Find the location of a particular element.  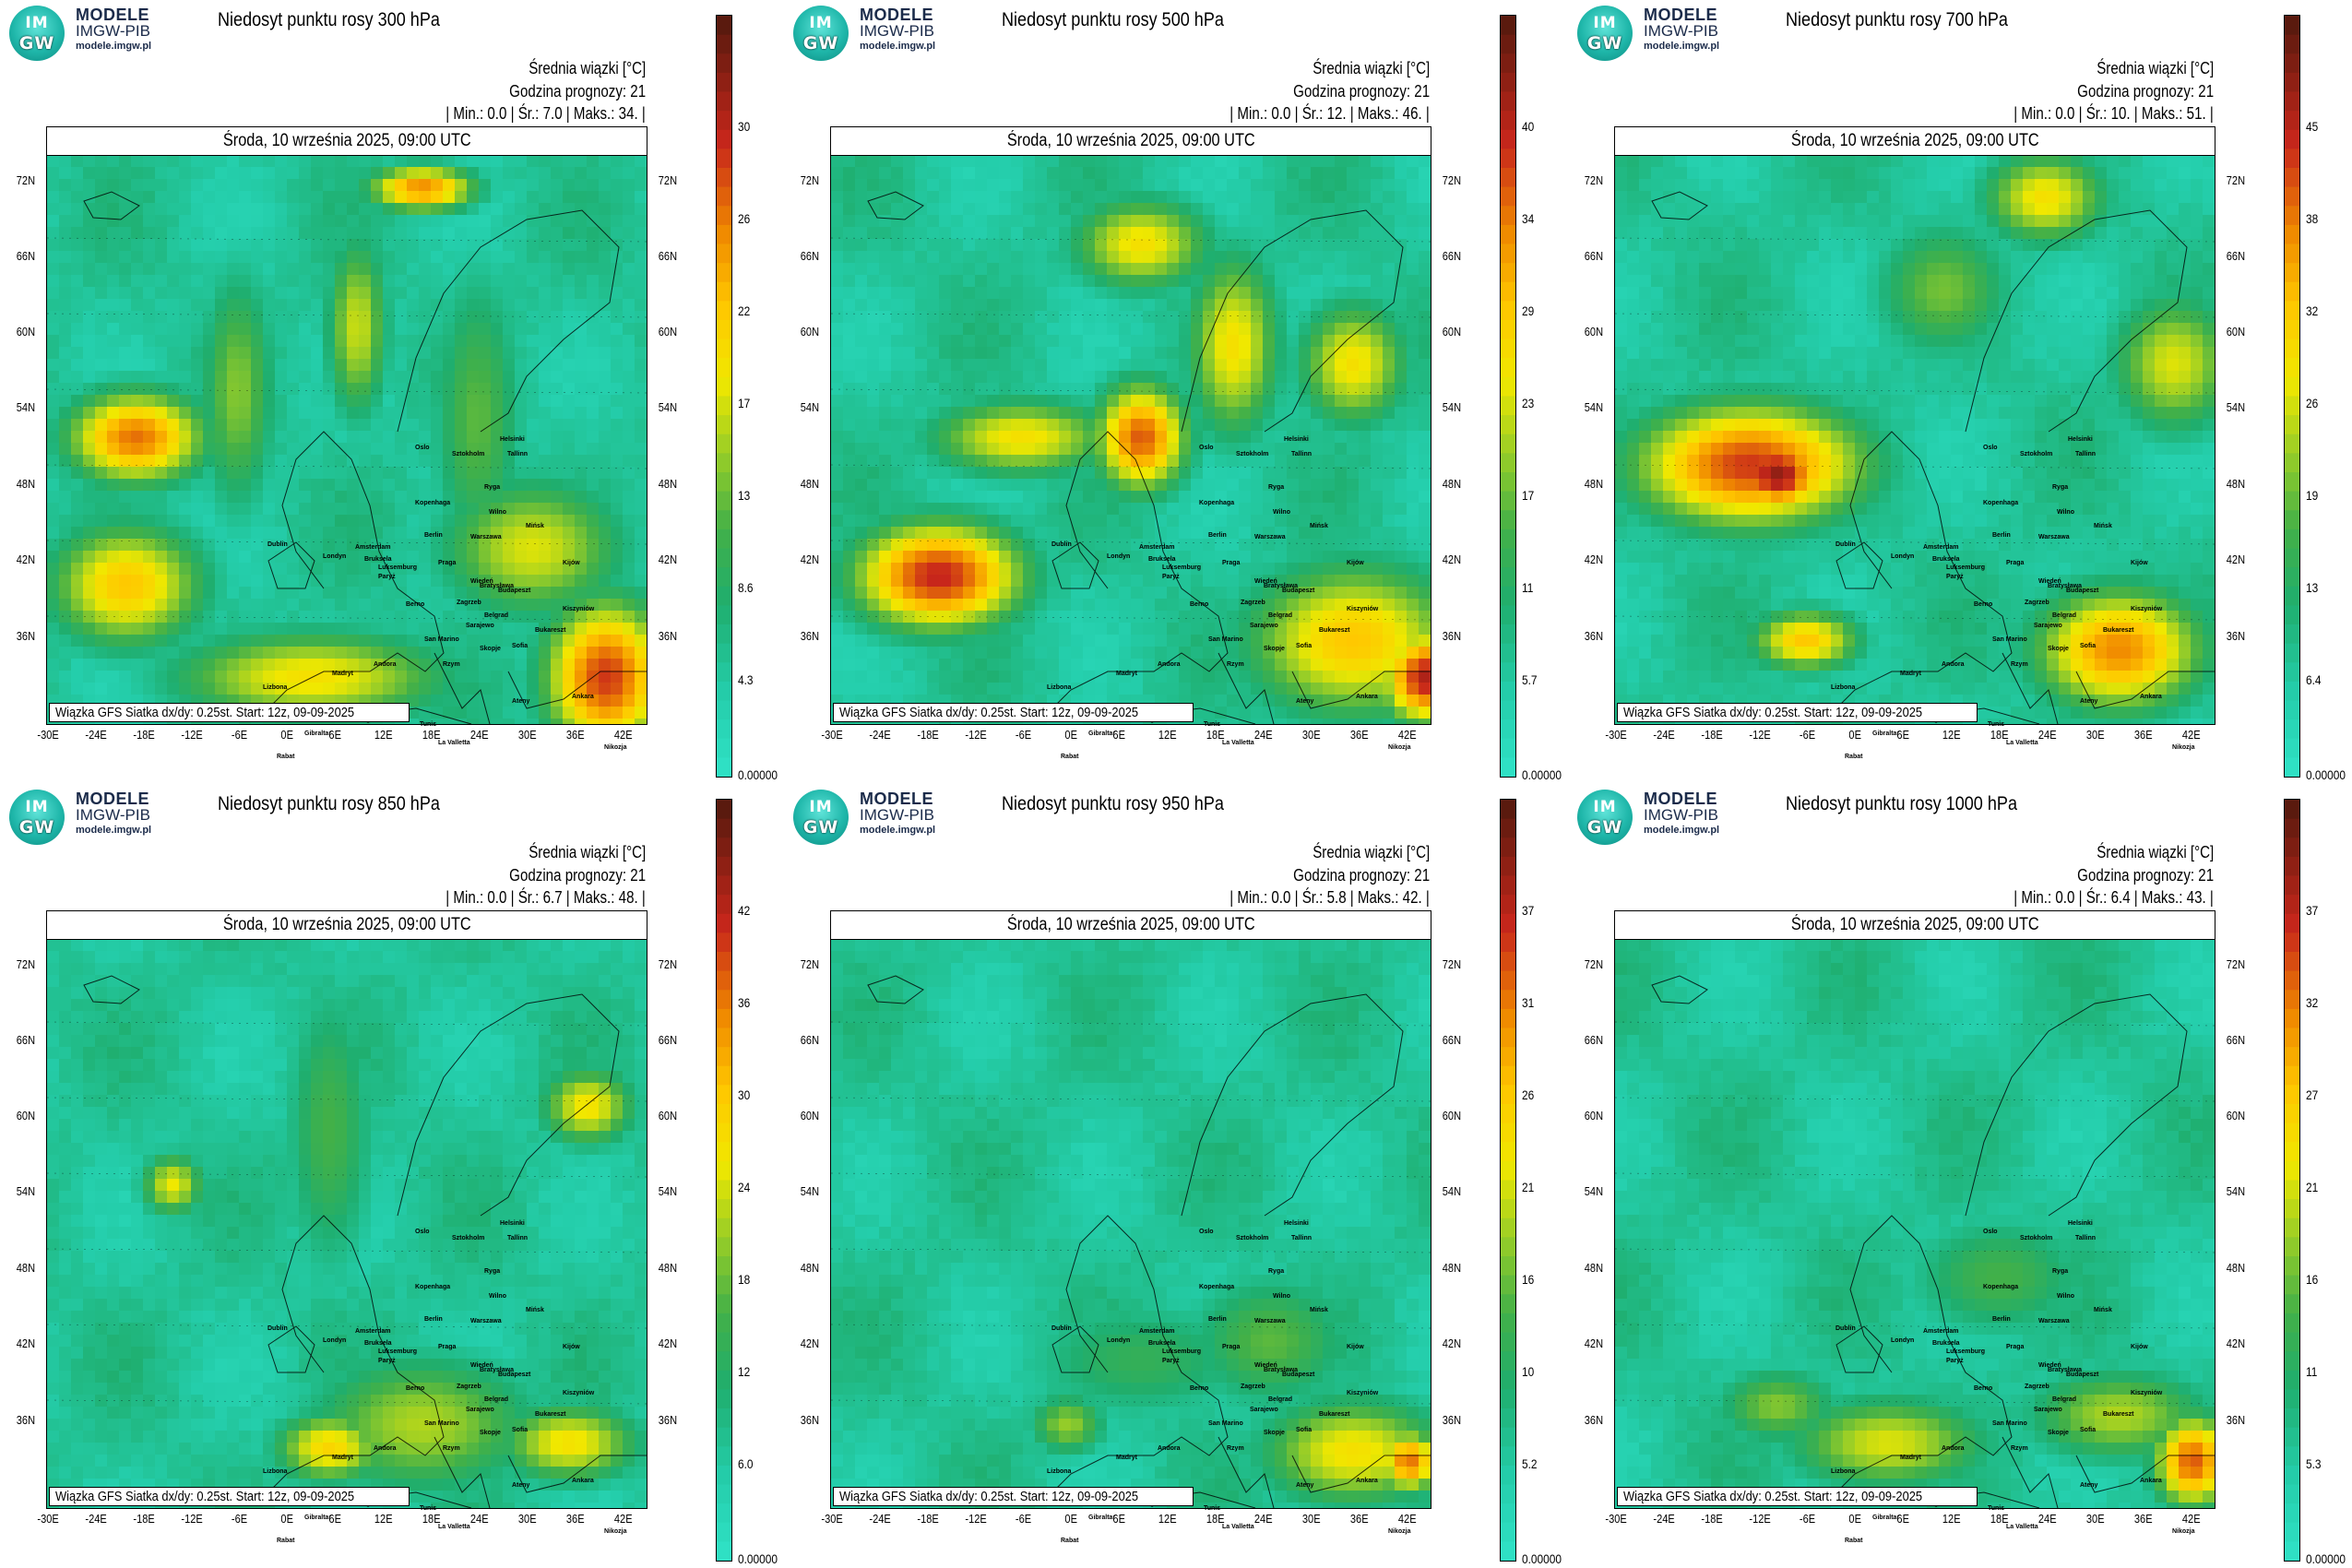

city-label: Ankara is located at coordinates (2151, 1481).